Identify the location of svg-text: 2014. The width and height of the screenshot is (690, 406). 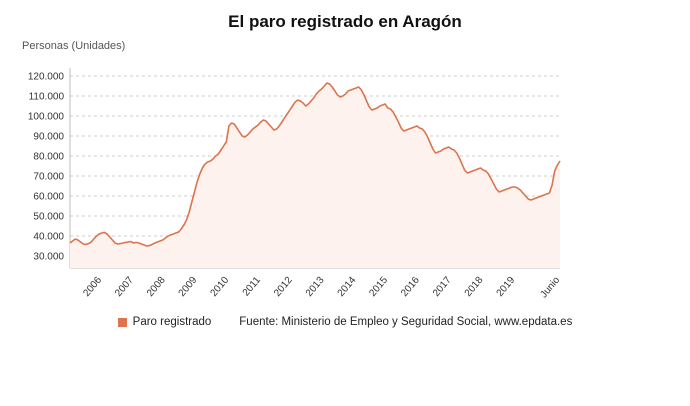
(347, 287).